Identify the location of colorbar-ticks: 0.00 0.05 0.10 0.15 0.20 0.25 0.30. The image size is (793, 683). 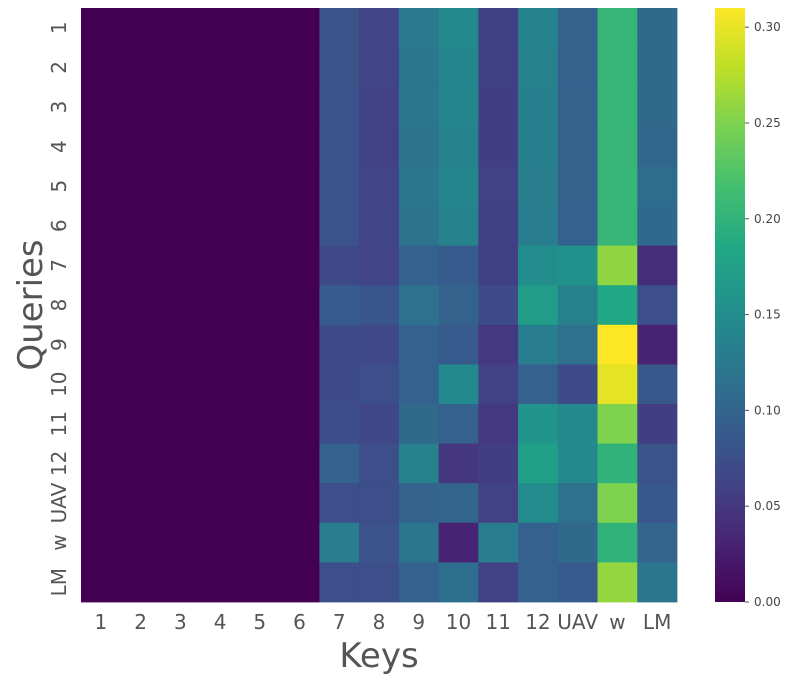
(763, 314).